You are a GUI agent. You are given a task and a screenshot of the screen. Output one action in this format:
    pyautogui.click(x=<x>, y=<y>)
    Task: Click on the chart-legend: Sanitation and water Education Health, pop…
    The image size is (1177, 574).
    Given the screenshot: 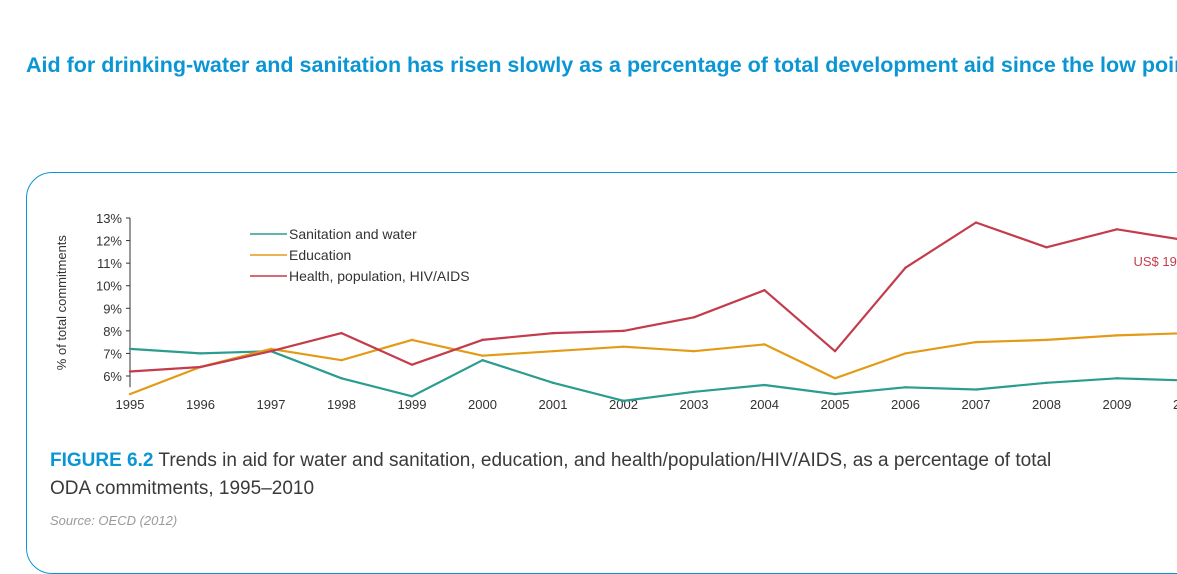 What is the action you would take?
    pyautogui.click(x=360, y=255)
    